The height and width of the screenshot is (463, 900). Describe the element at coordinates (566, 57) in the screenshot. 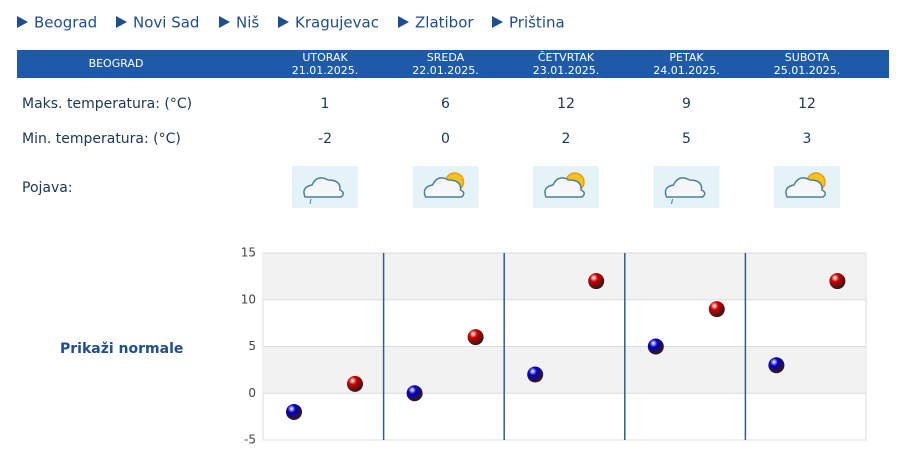

I see `day-name: ČETVRTAK` at that location.